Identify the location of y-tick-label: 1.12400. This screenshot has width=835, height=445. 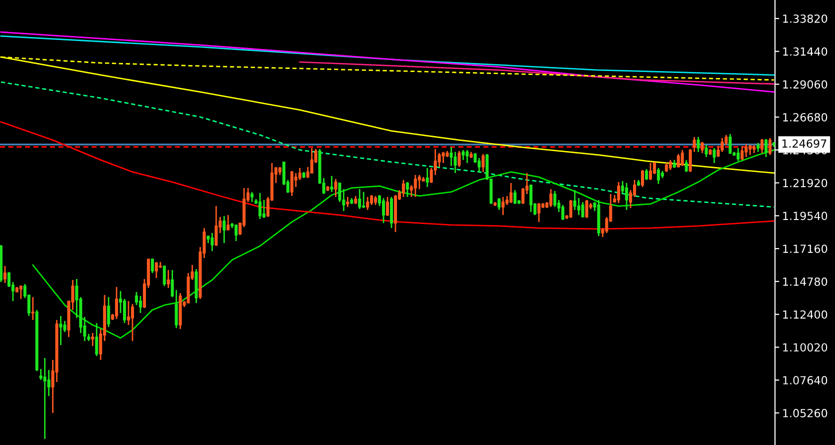
(805, 314).